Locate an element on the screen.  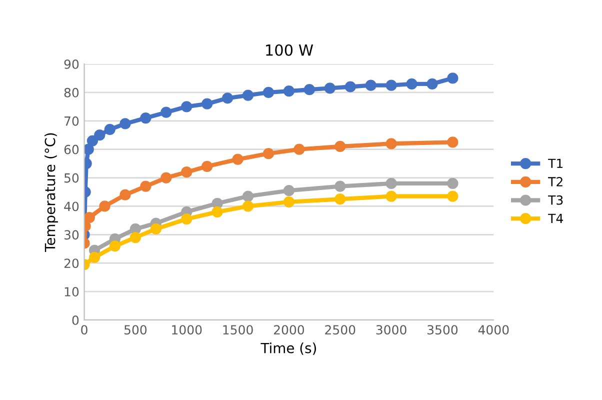
y-tick-label: 60 is located at coordinates (71, 149).